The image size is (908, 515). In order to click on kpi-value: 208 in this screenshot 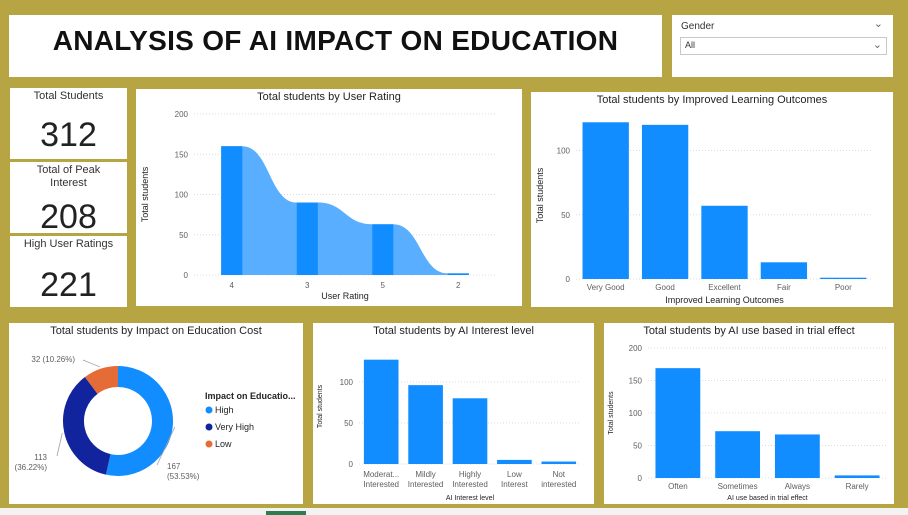, I will do `click(68, 217)`.